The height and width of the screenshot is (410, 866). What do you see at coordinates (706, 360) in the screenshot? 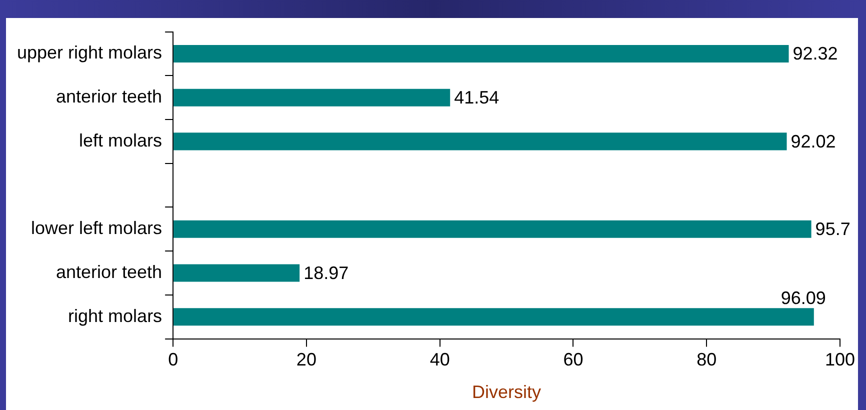
I see `x-tick-label: 80` at bounding box center [706, 360].